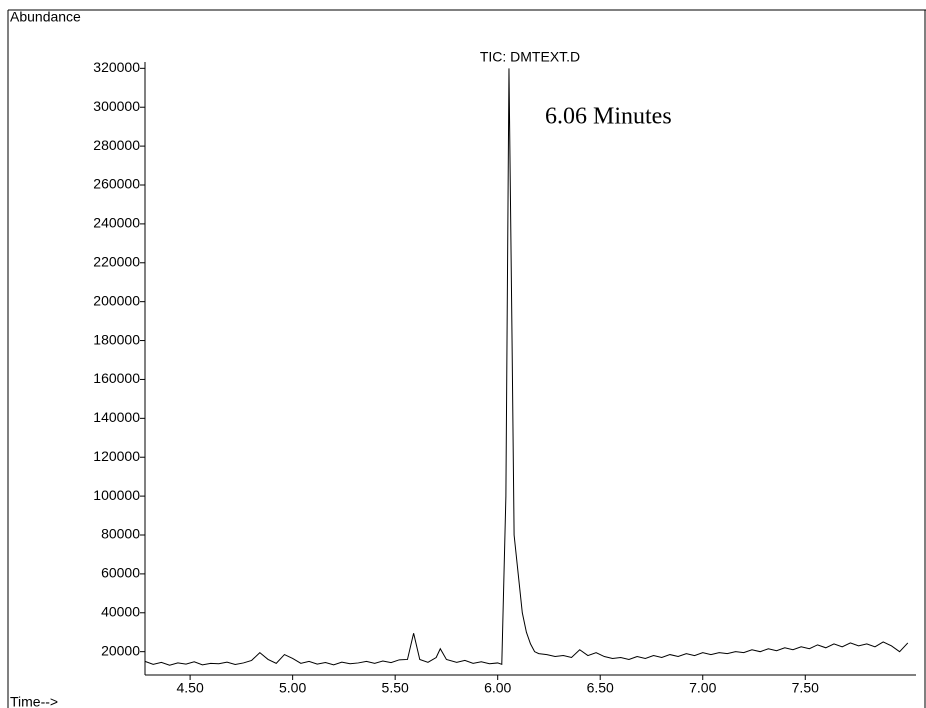  What do you see at coordinates (116, 378) in the screenshot?
I see `y-tick-label: 160000` at bounding box center [116, 378].